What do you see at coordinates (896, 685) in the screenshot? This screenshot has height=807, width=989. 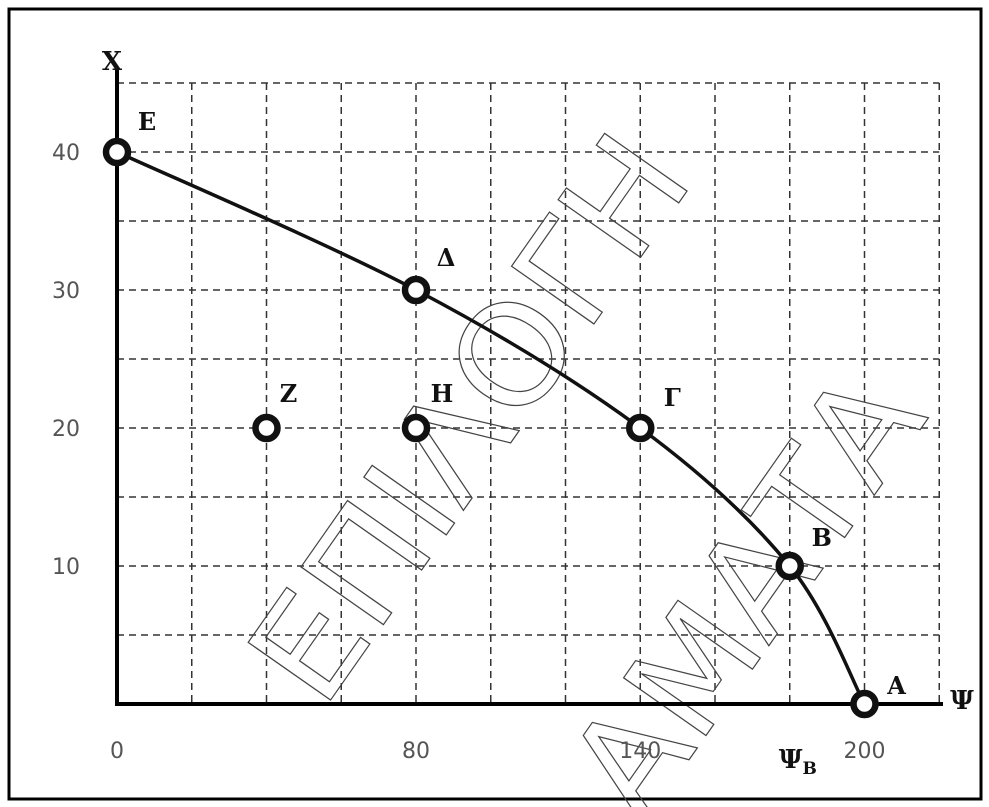 I see `point-label: A` at bounding box center [896, 685].